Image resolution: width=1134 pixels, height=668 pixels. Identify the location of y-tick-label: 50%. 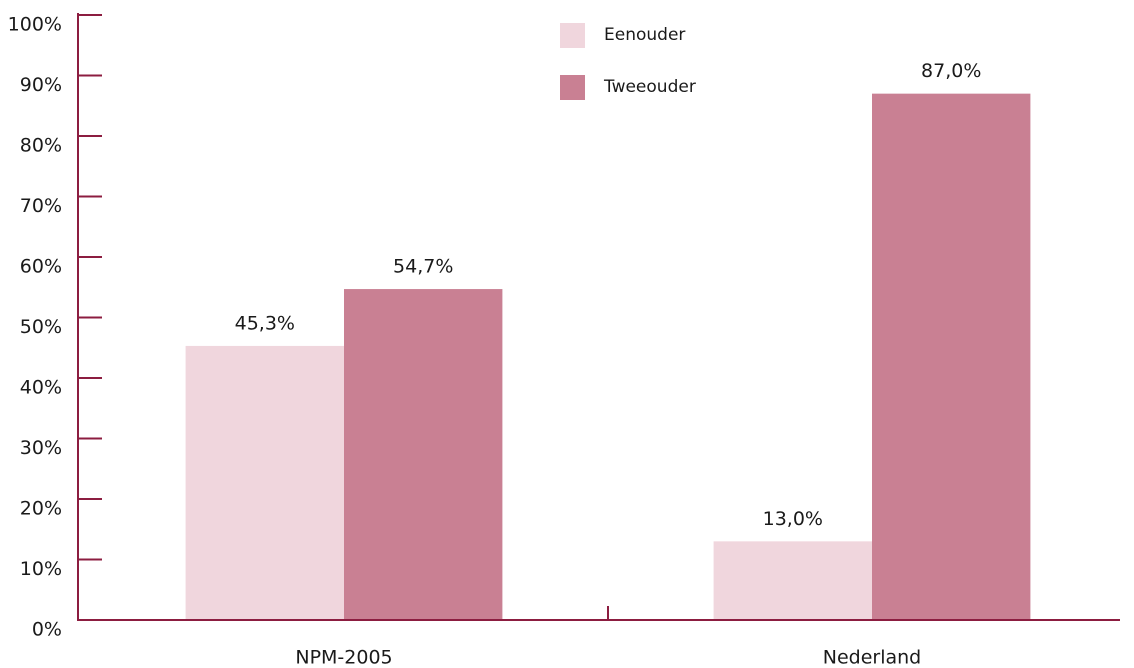
(41, 327).